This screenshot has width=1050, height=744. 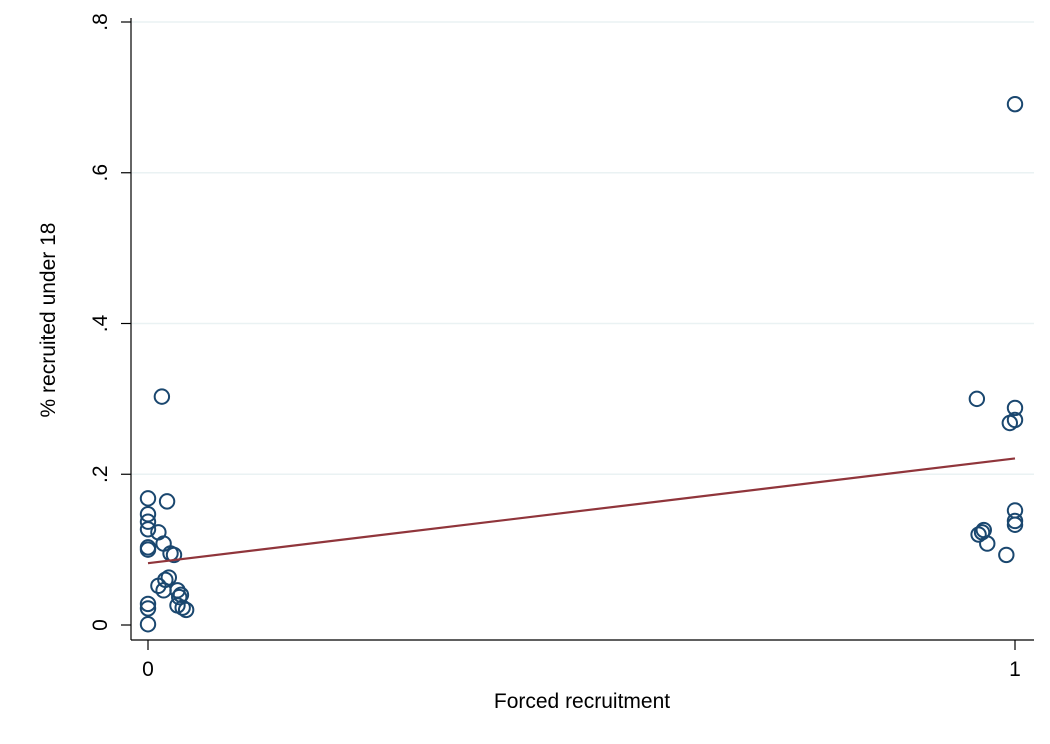 I want to click on y-tick-label: 0, so click(x=100, y=625).